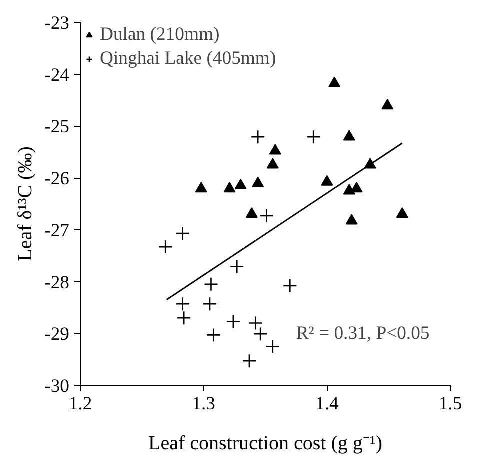 Image resolution: width=480 pixels, height=472 pixels. Describe the element at coordinates (57, 335) in the screenshot. I see `y-tick-label: -29` at that location.